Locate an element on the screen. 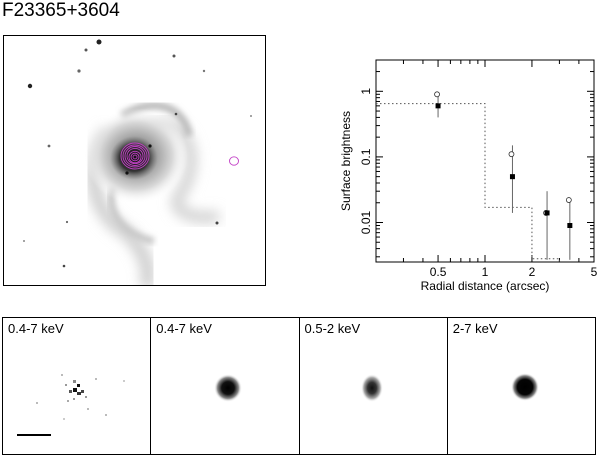  y-axis-label: Surface brightness is located at coordinates (346, 161).